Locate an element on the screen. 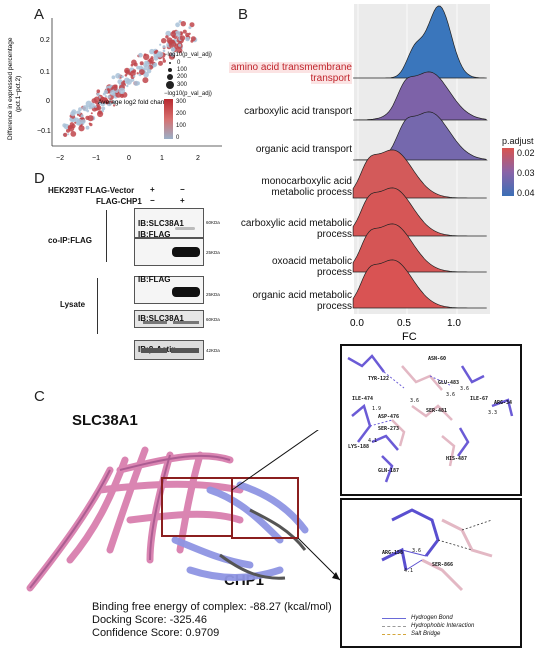  blot-label-1: IB:FLAG is located at coordinates (154, 234).